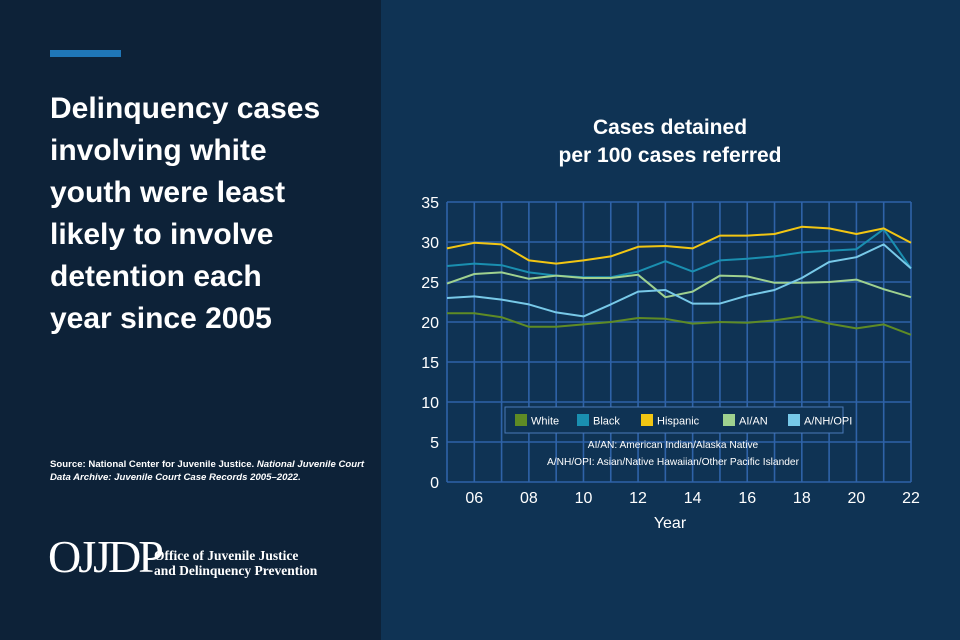  Describe the element at coordinates (584, 498) in the screenshot. I see `x-tick-label: 10` at that location.